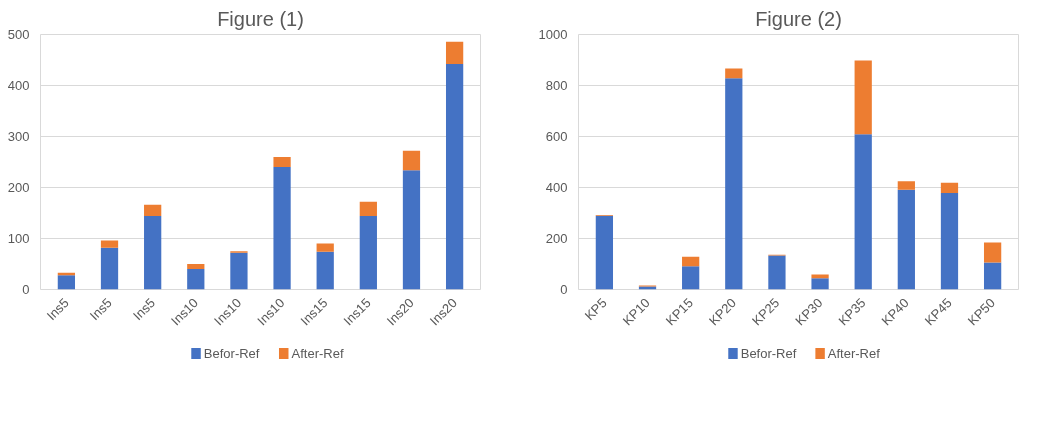  Describe the element at coordinates (18, 34) in the screenshot. I see `y-tick-label: 500` at that location.